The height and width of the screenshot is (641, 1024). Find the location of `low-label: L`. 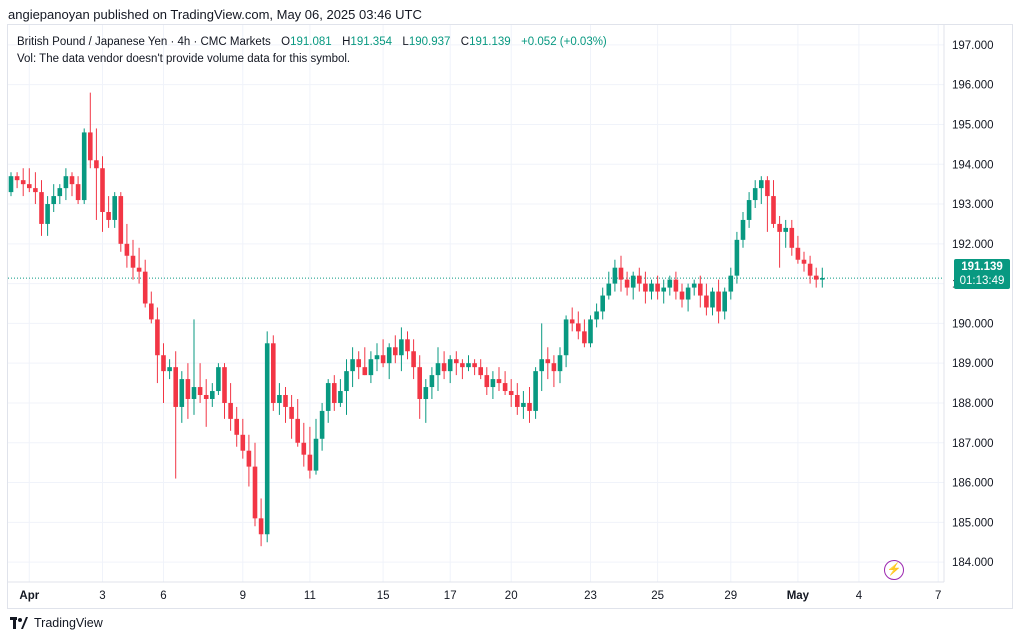

low-label: L is located at coordinates (405, 42).